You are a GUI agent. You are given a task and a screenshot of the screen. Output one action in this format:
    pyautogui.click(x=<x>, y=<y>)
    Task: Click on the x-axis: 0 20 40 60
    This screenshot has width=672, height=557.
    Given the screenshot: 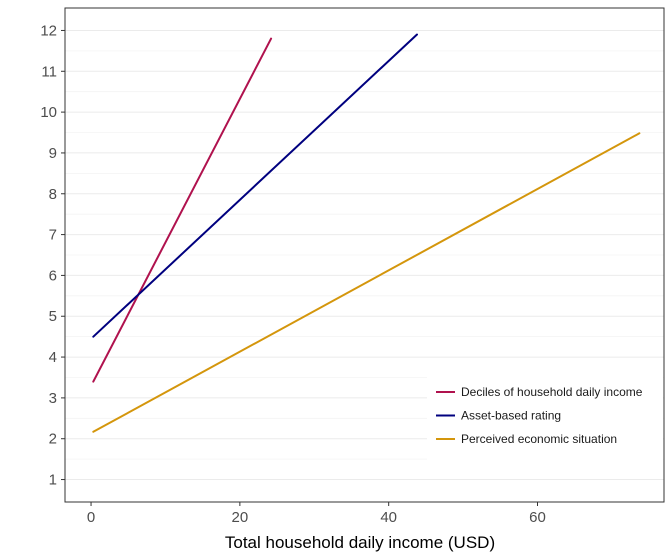 What is the action you would take?
    pyautogui.click(x=316, y=514)
    